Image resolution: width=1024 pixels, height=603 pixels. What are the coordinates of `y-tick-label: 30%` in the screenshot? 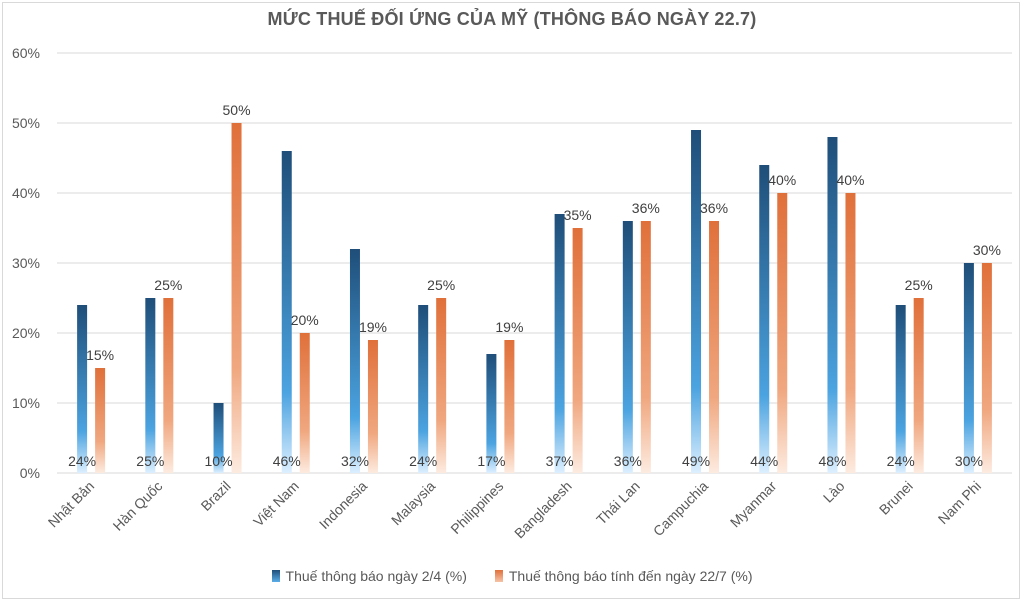 It's located at (26, 263).